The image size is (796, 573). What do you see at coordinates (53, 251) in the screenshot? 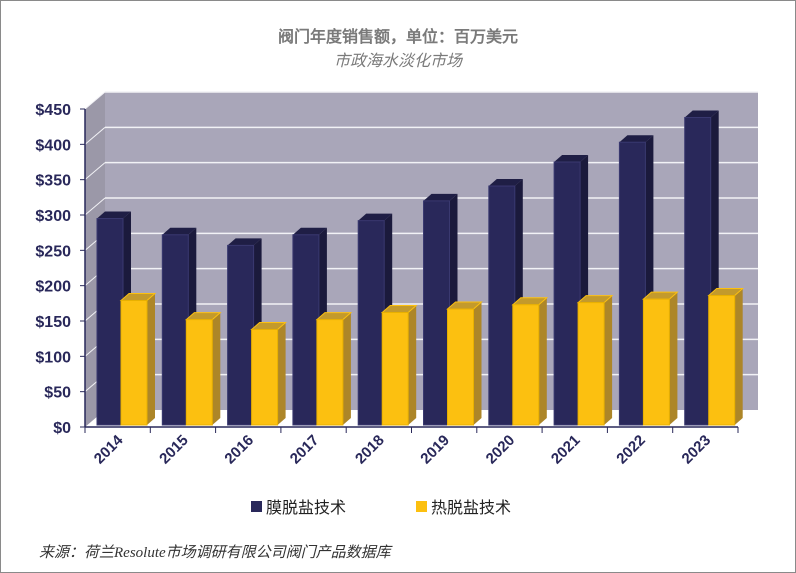
I see `y-tick-label: $250` at bounding box center [53, 251].